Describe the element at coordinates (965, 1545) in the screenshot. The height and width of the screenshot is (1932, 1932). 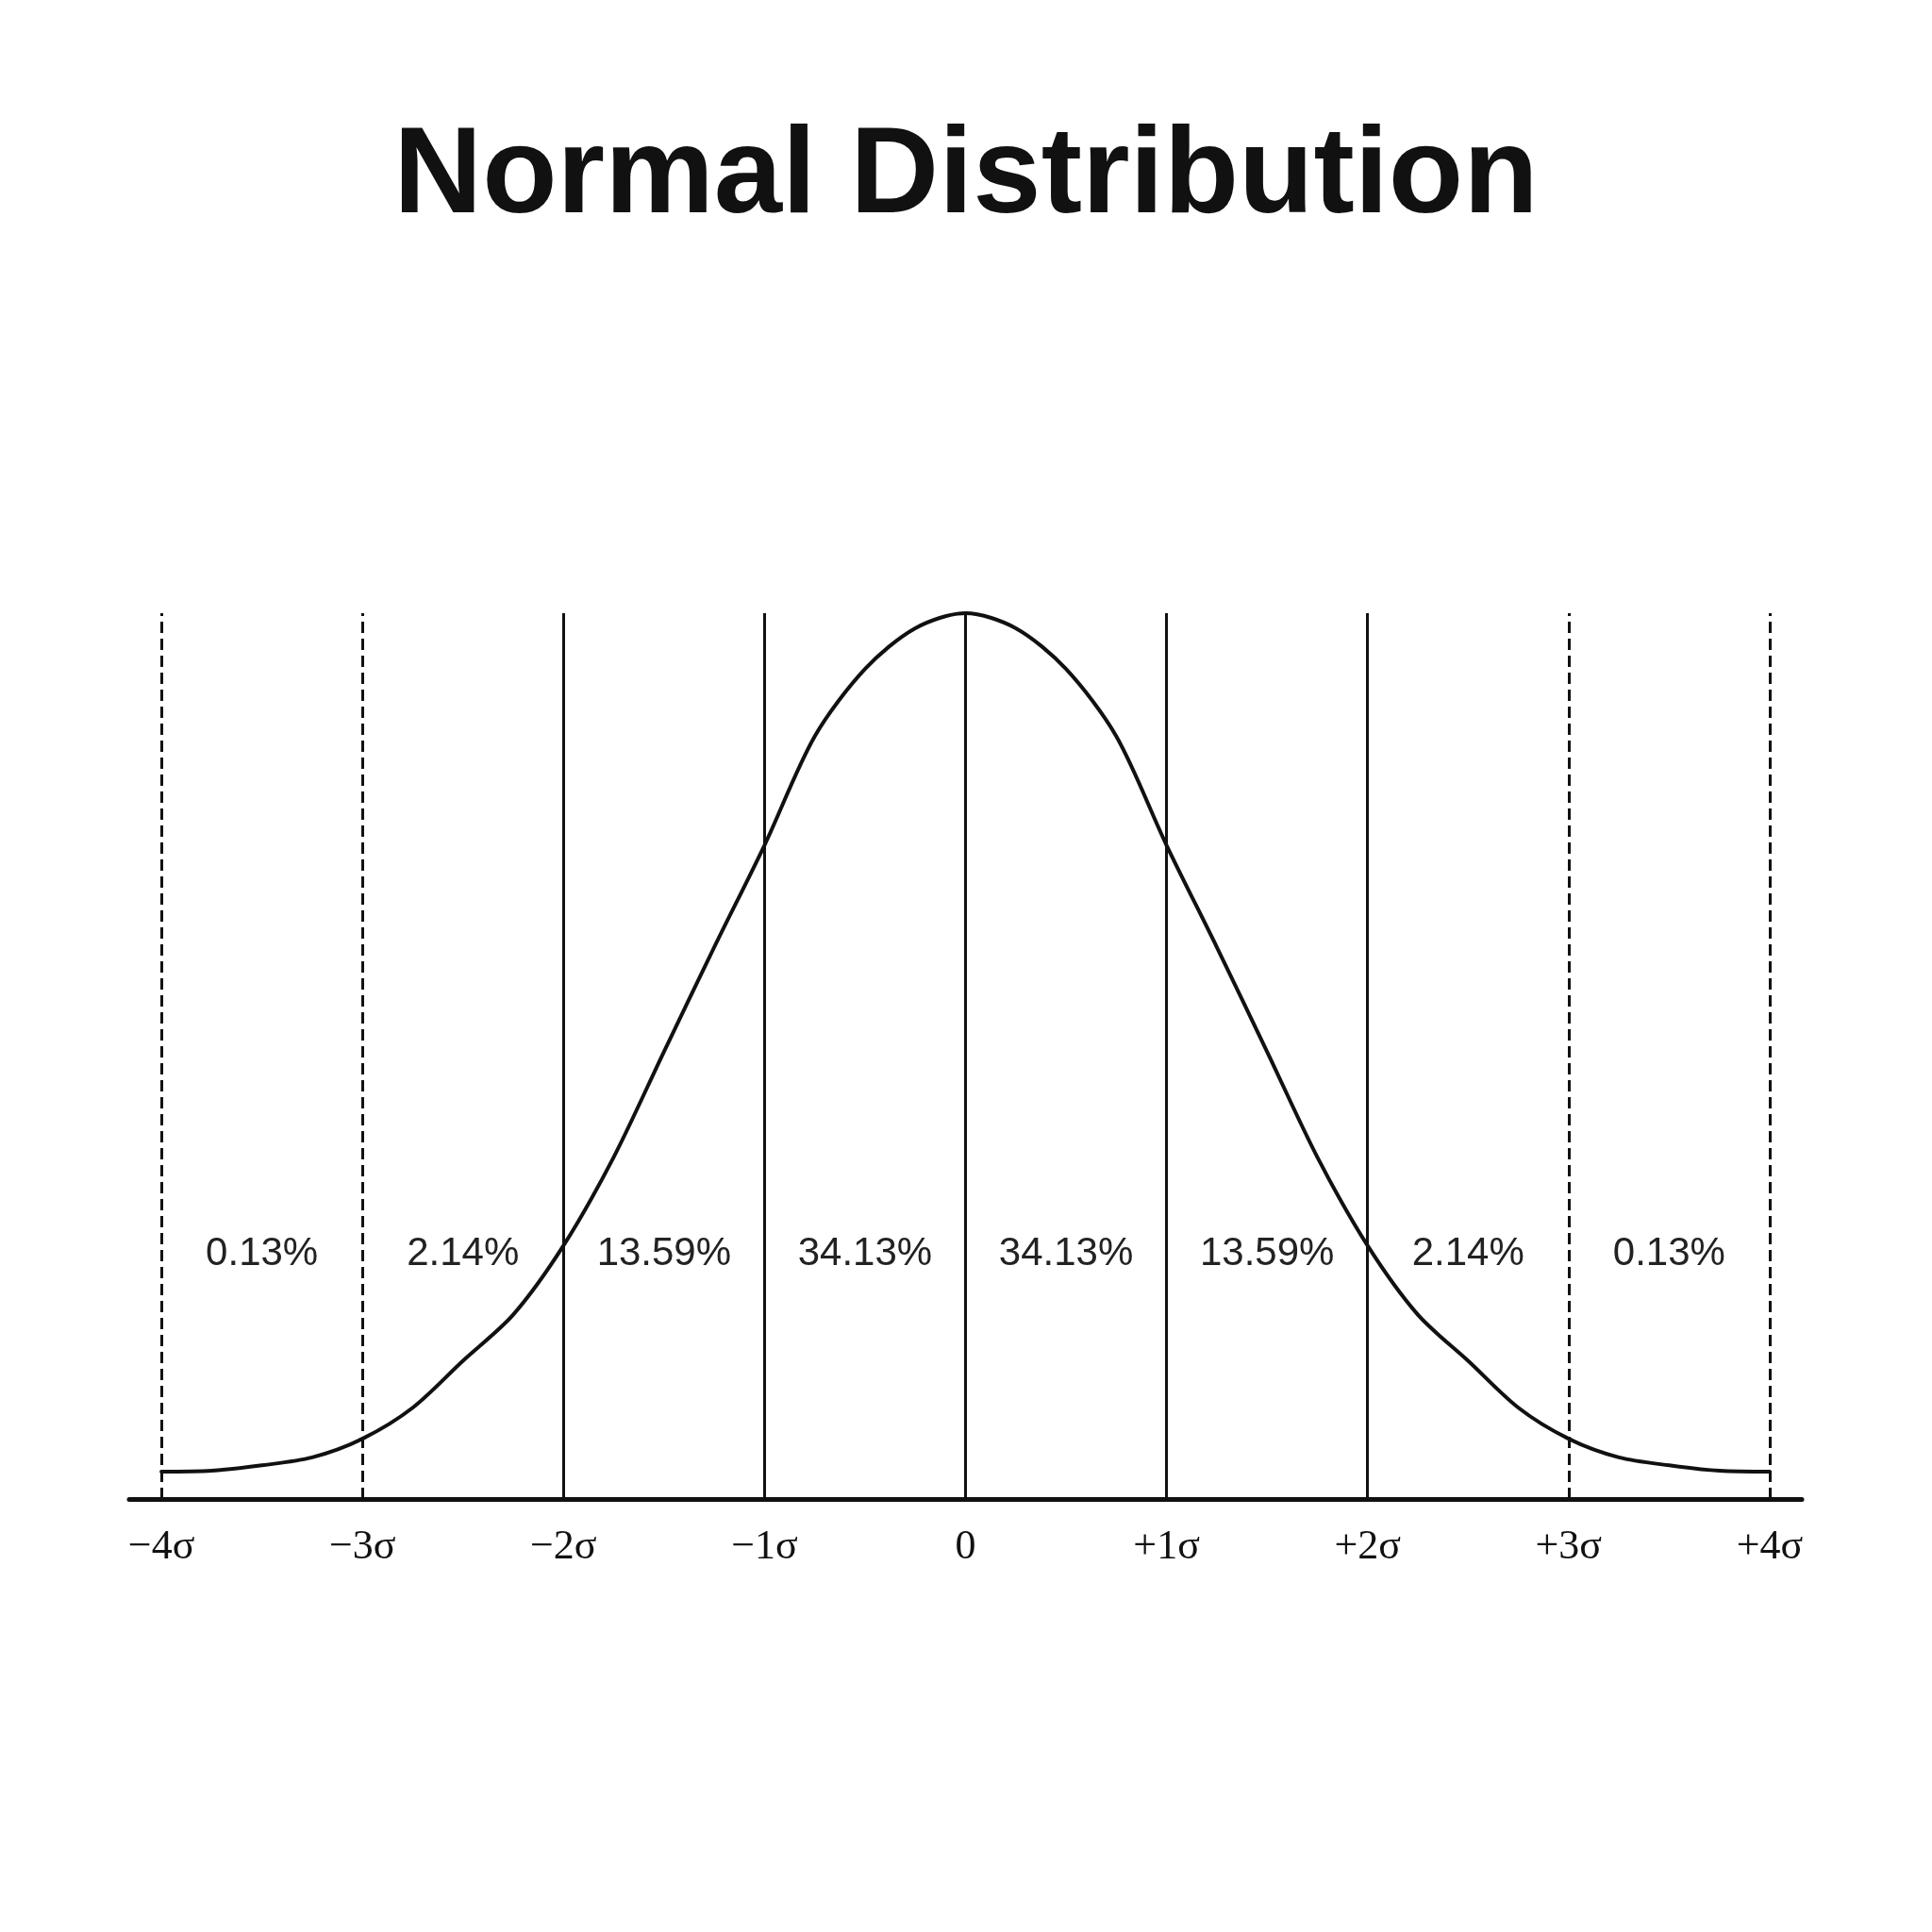
I see `x-tick-label: 0` at that location.